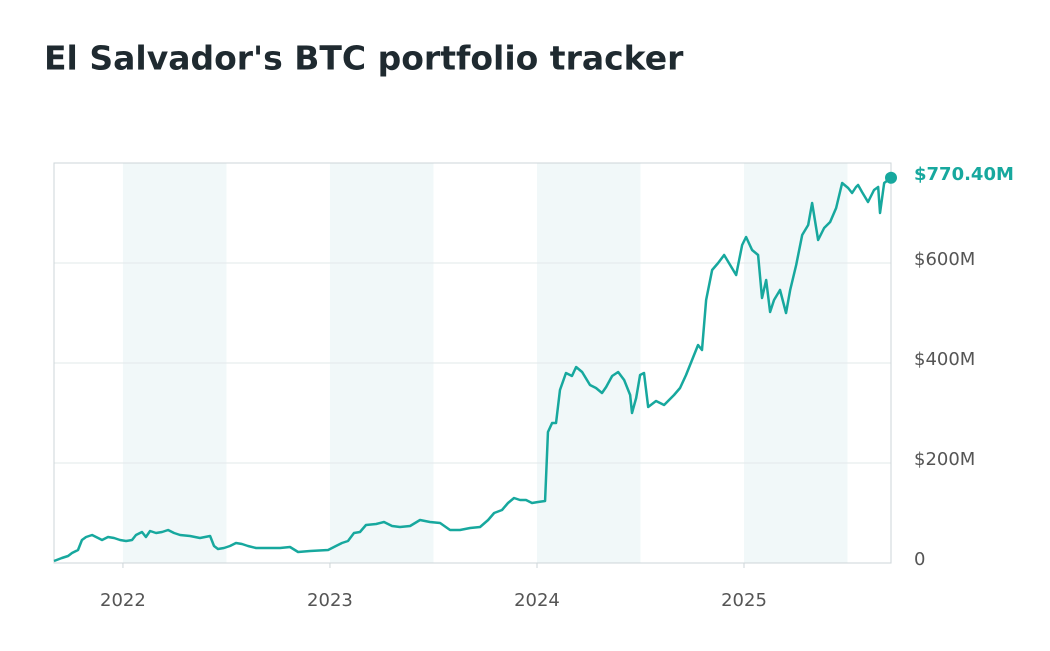 This screenshot has height=651, width=1050. I want to click on y-tick-label: $600M, so click(944, 259).